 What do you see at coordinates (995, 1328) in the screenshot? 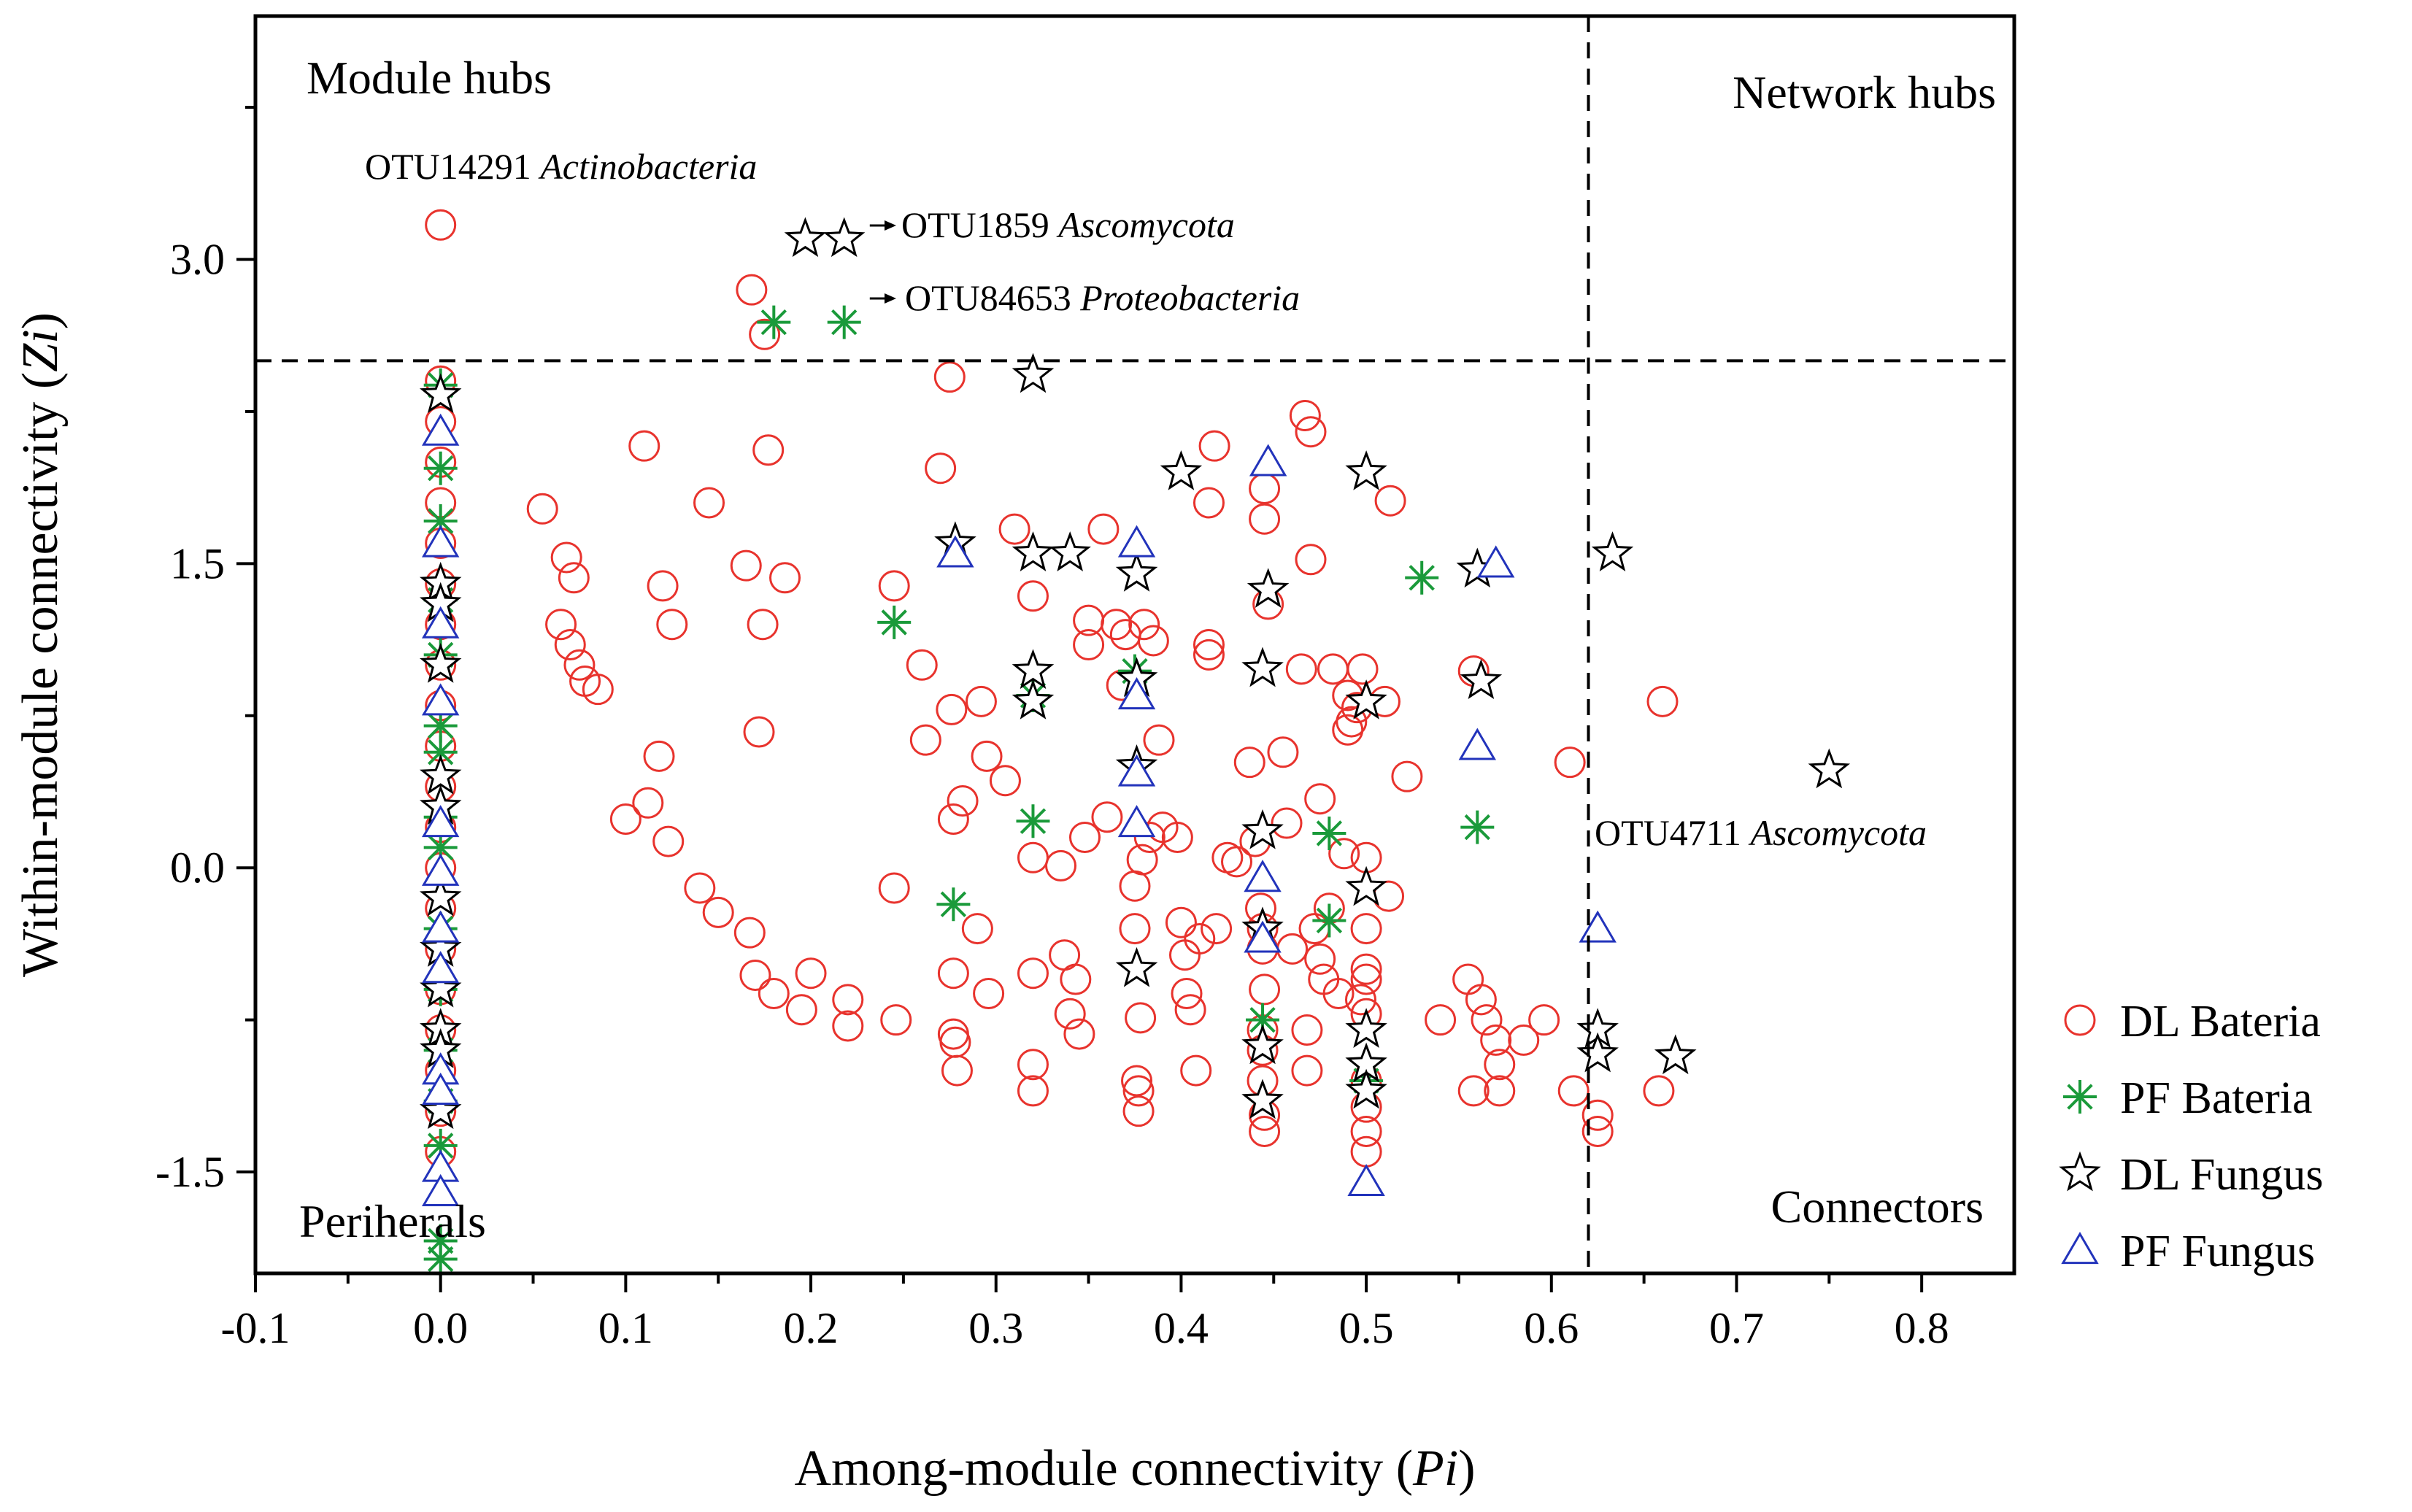
I see `x-tick-label: 0.3` at bounding box center [995, 1328].